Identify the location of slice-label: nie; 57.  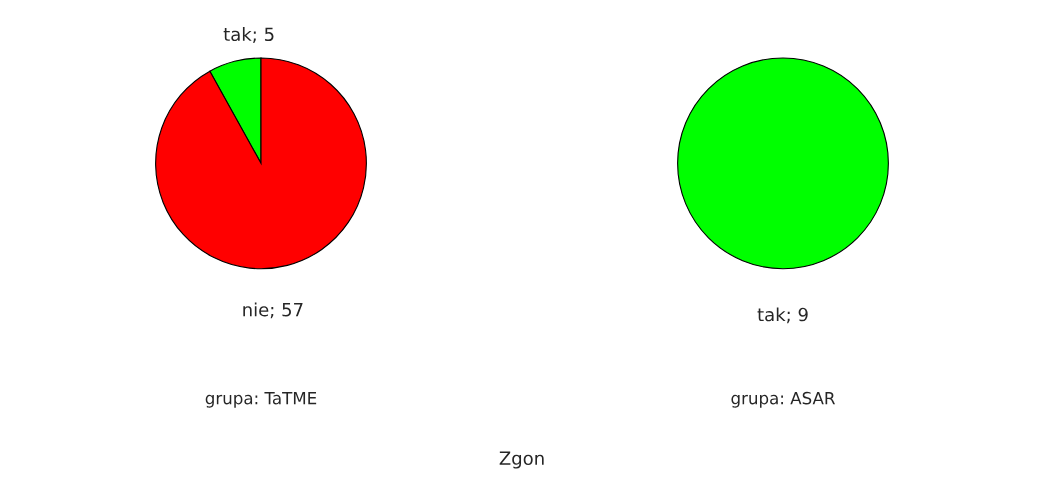
(273, 310).